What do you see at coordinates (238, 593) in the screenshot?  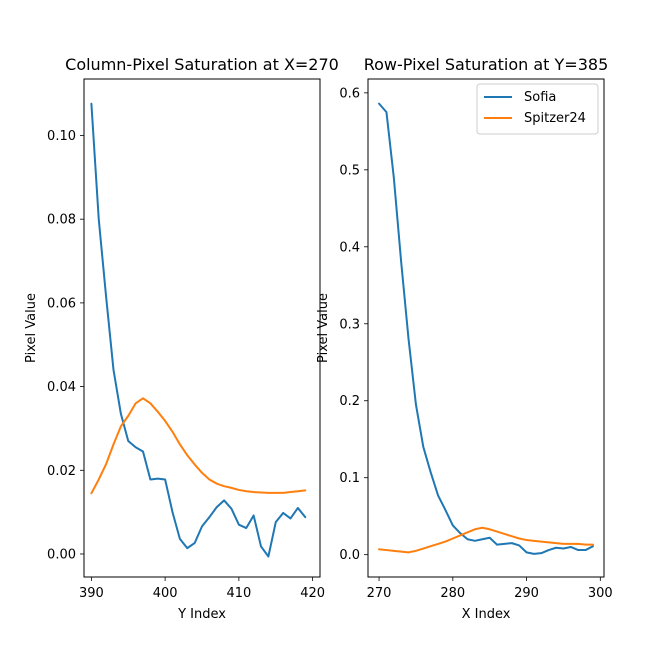 I see `x-tick-label: 410` at bounding box center [238, 593].